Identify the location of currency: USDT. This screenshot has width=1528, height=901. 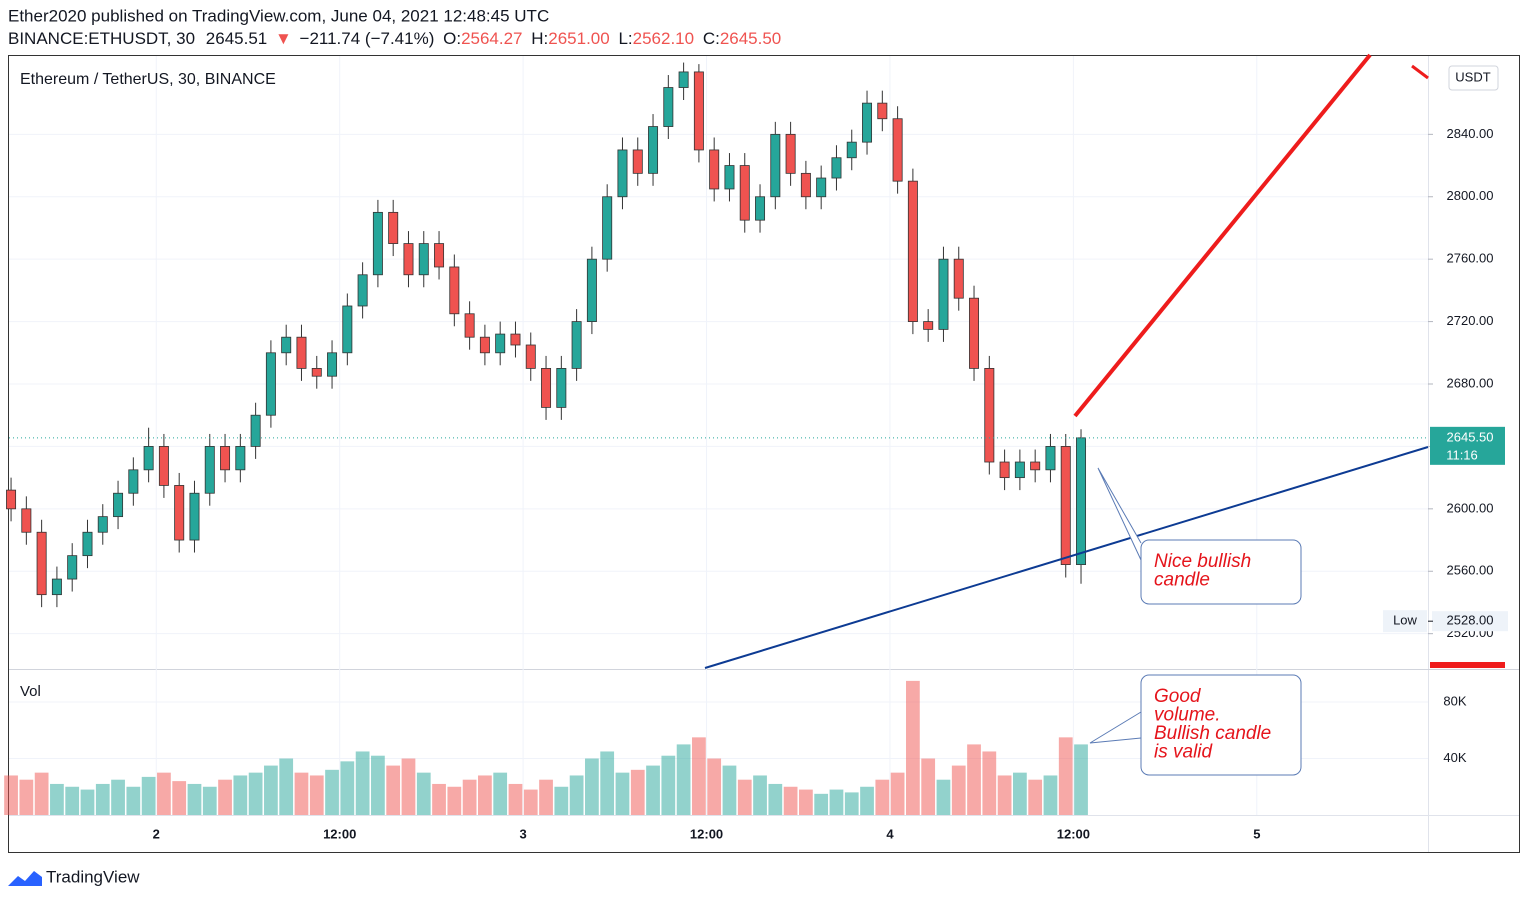
(1472, 76).